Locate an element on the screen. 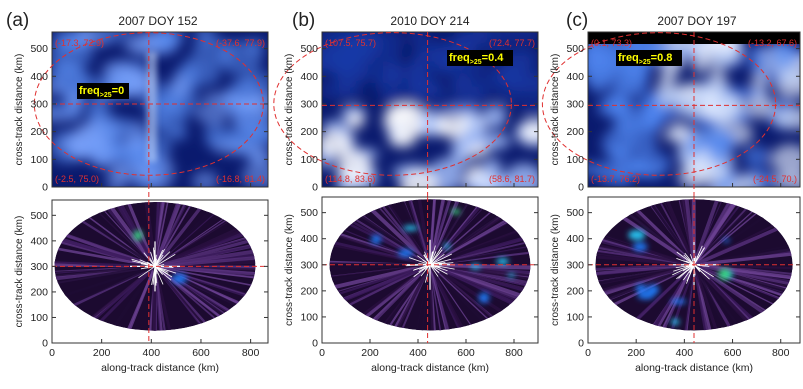  panel-letter: (b) is located at coordinates (303, 20).